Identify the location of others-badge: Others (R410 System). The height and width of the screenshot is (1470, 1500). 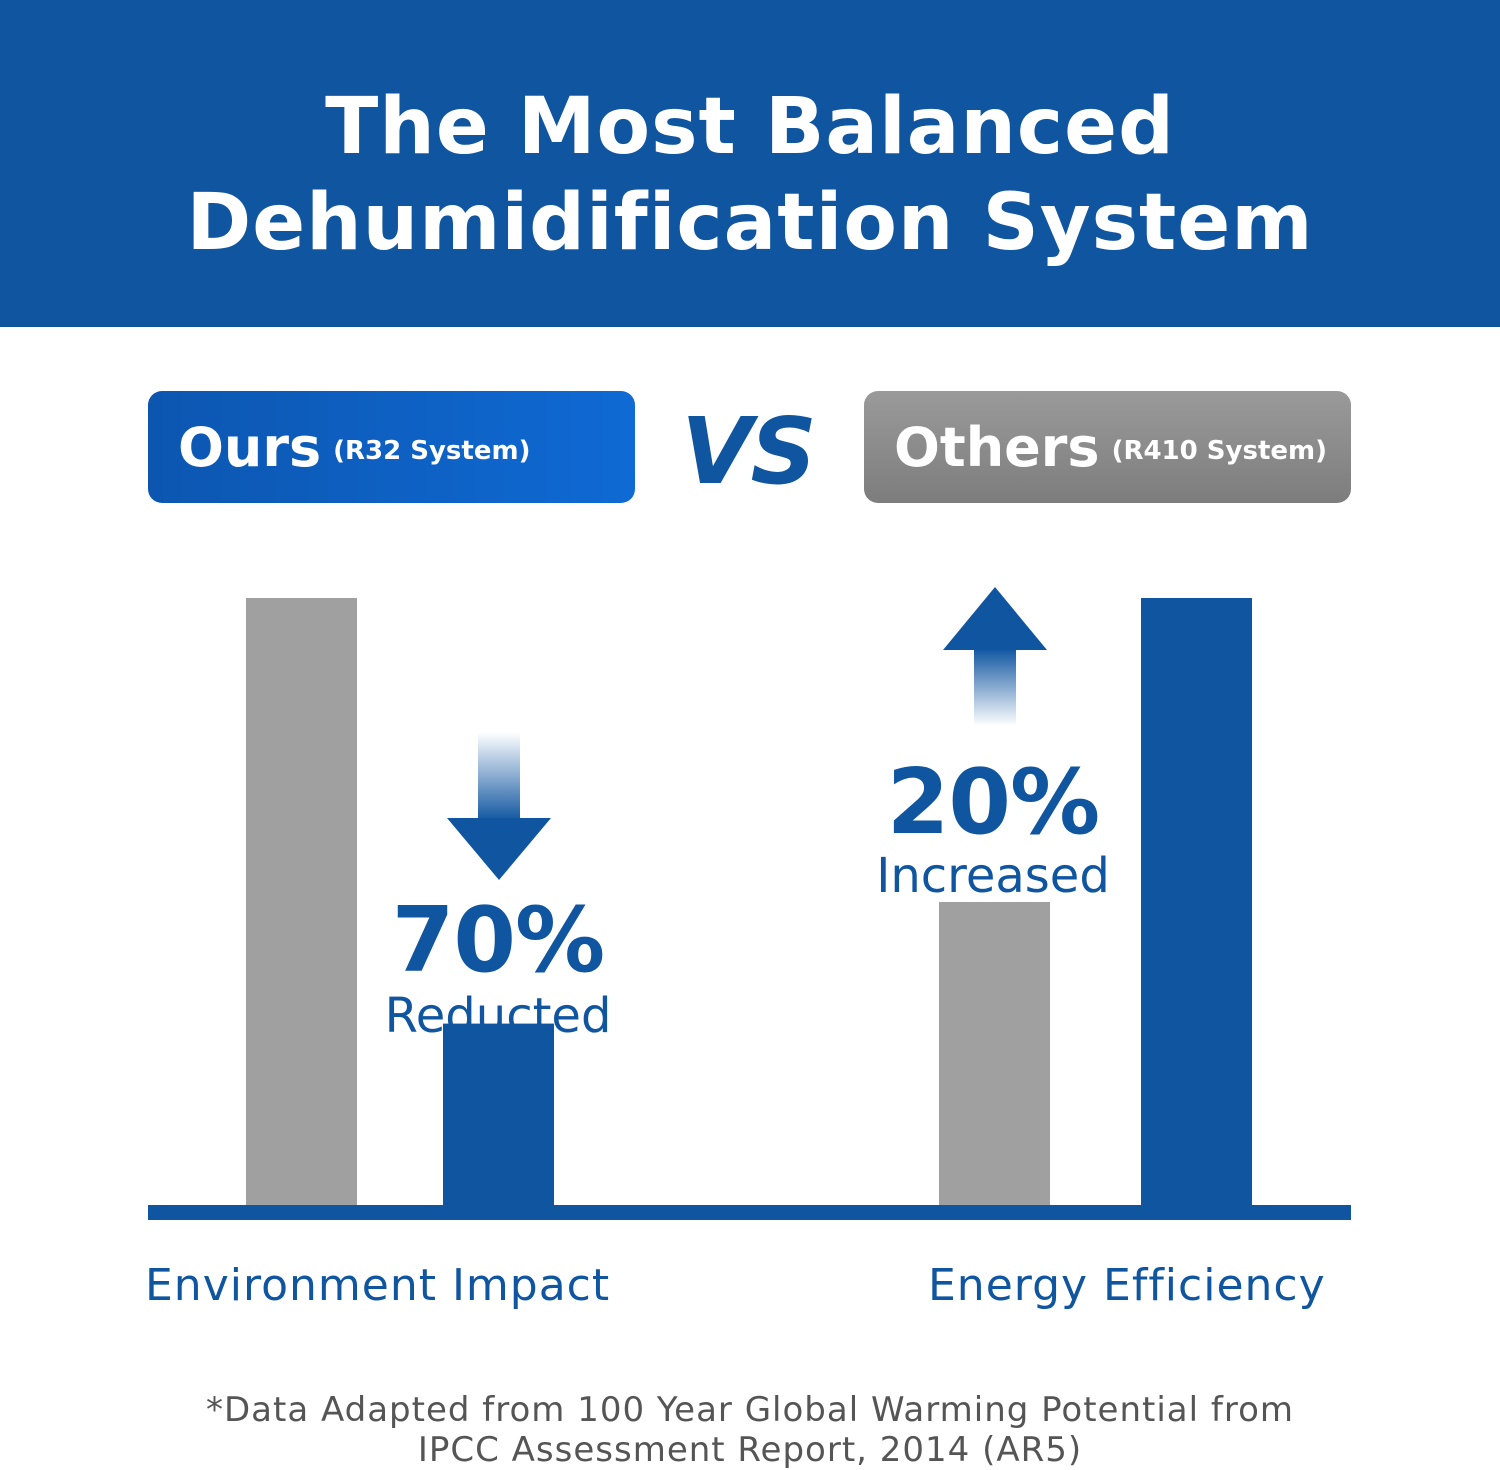
(1107, 447).